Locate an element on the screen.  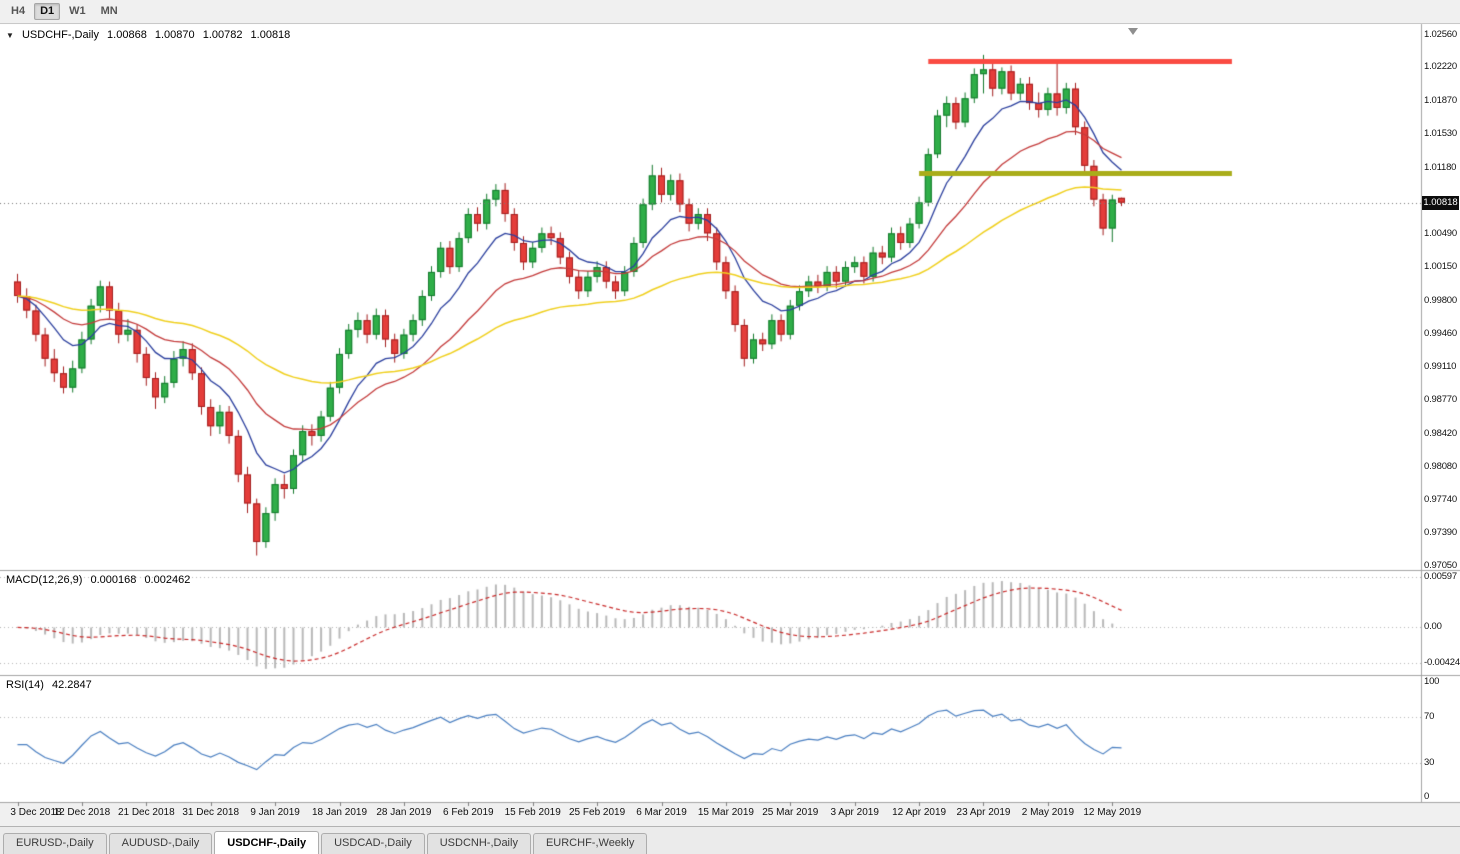
date-axis-label: 25 Mar 2019 is located at coordinates (790, 812).